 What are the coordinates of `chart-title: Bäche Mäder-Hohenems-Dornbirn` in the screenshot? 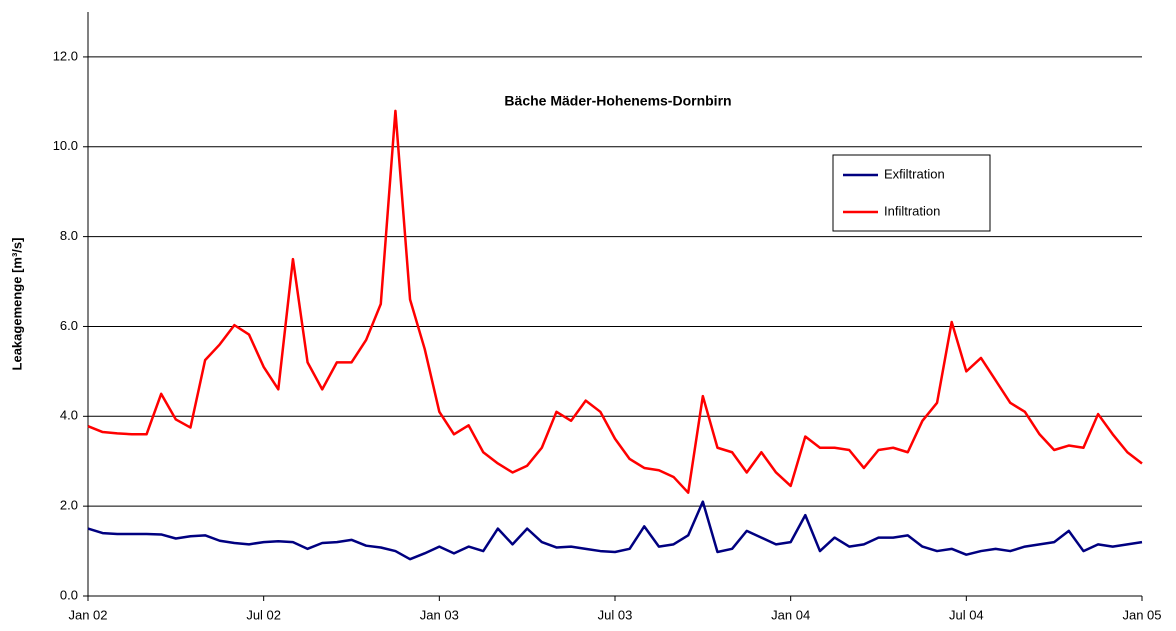 It's located at (617, 101).